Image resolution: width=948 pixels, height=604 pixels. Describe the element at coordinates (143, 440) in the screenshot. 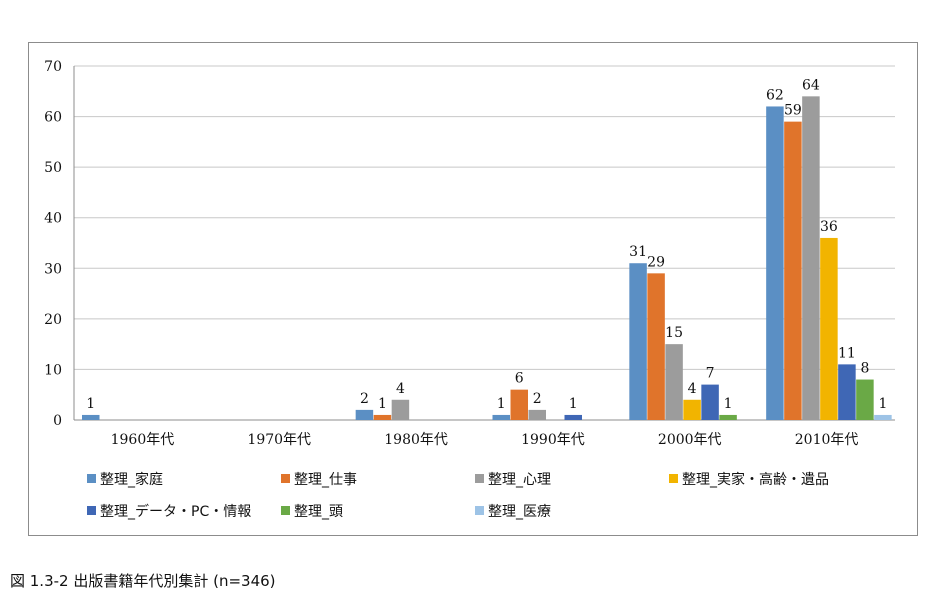

I see `x-tick-label: 1960年代` at that location.